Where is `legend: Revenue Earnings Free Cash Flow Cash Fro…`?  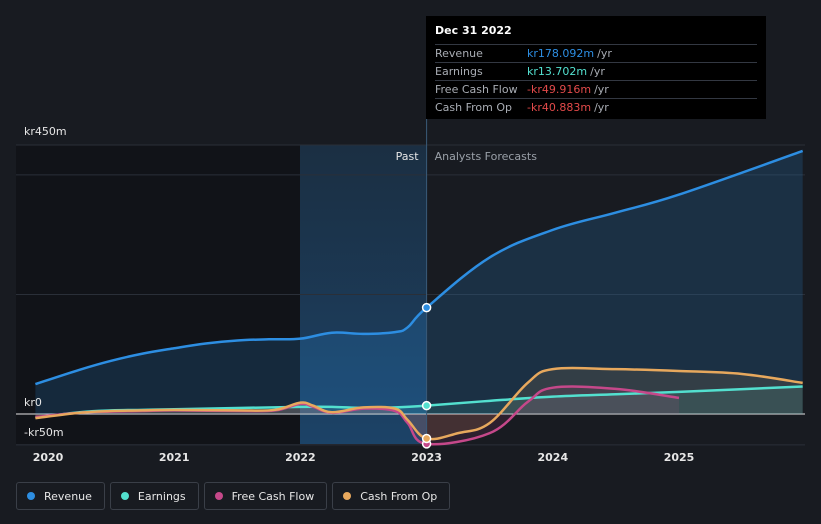 legend: Revenue Earnings Free Cash Flow Cash Fro… is located at coordinates (233, 497).